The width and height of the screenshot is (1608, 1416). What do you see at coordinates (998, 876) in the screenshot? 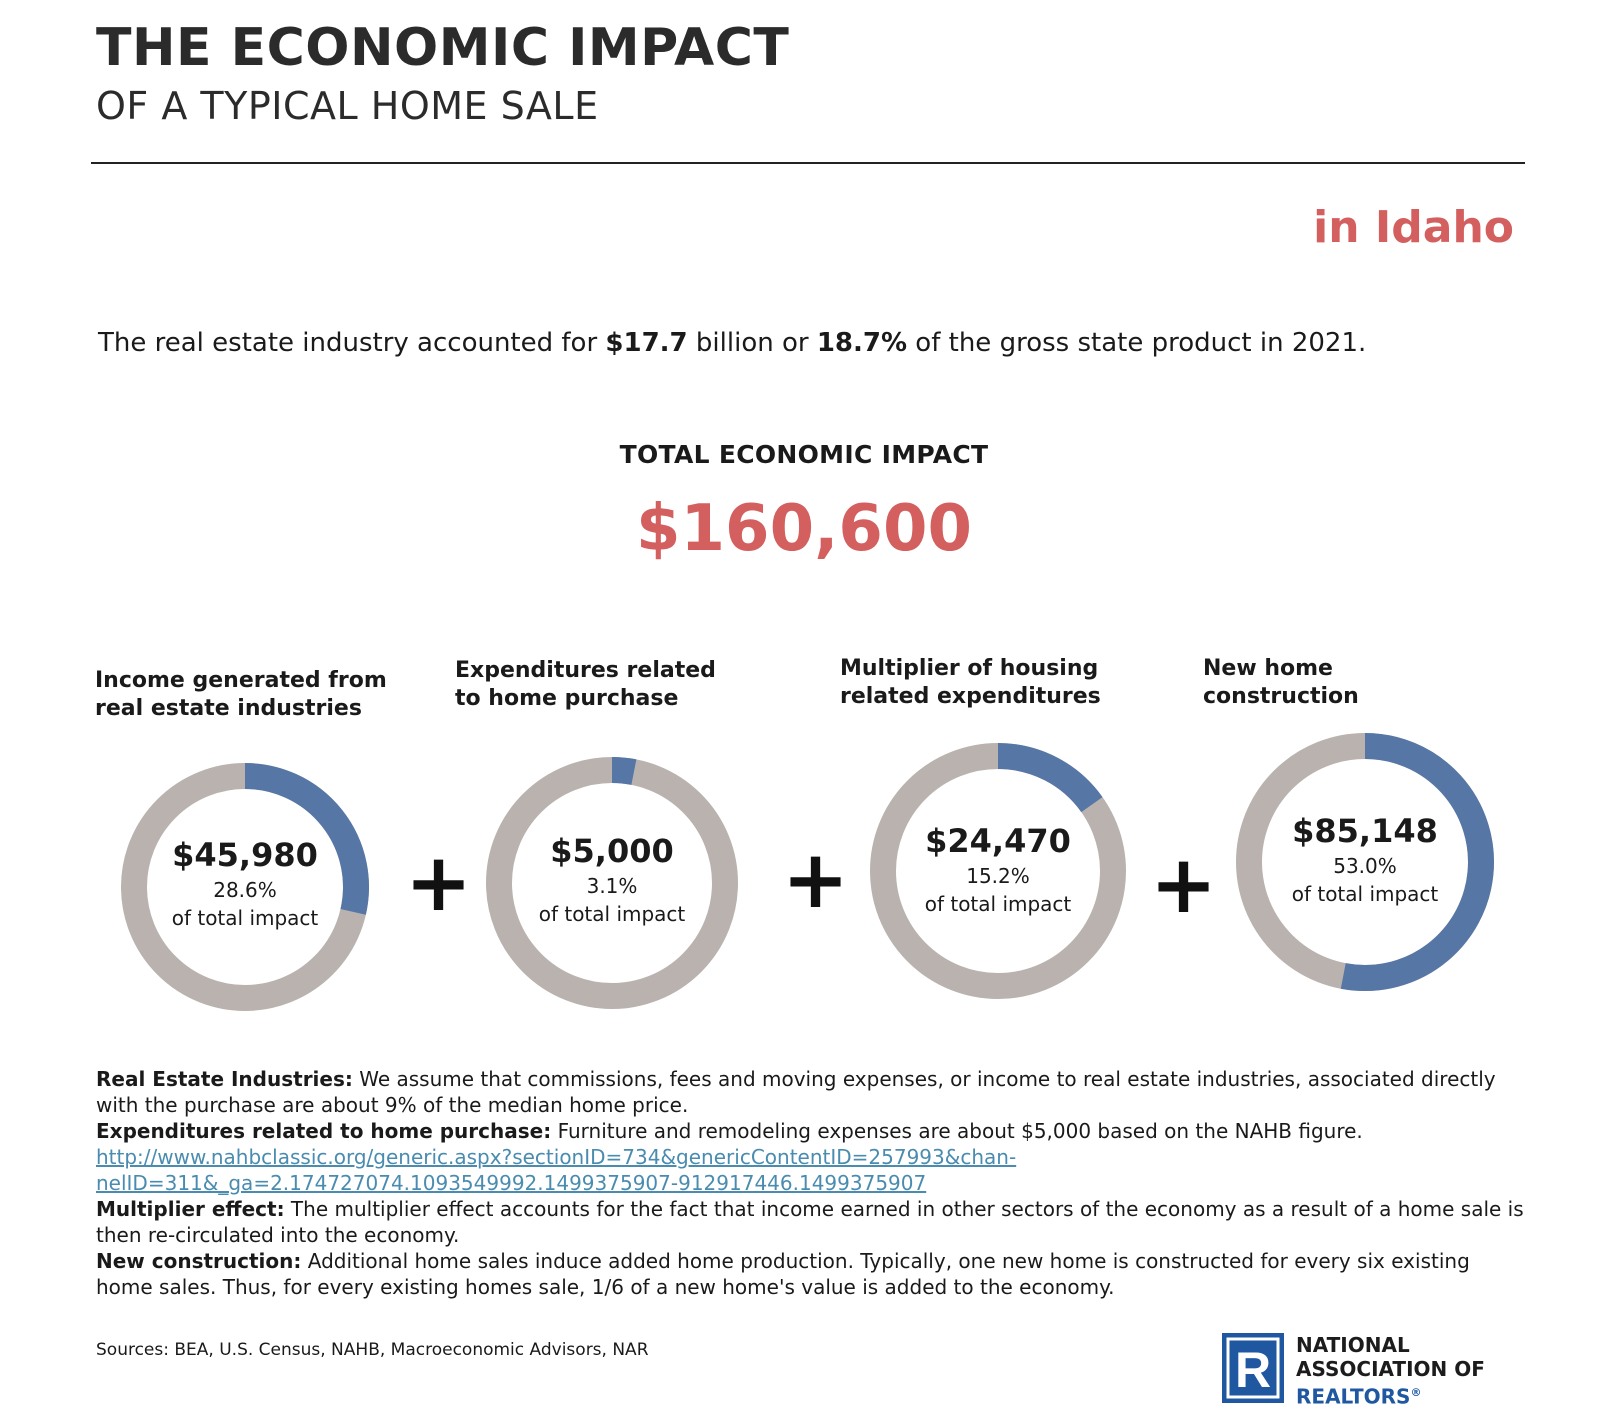
I see `donut-percent: 15.2%` at bounding box center [998, 876].